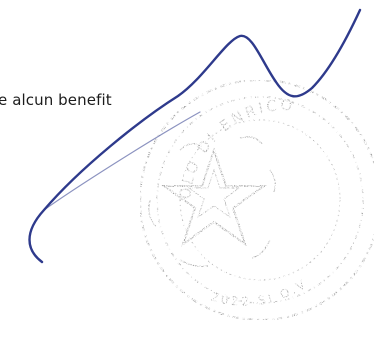 This screenshot has height=338, width=374. I want to click on signature-trace-stroke, so click(122, 161).